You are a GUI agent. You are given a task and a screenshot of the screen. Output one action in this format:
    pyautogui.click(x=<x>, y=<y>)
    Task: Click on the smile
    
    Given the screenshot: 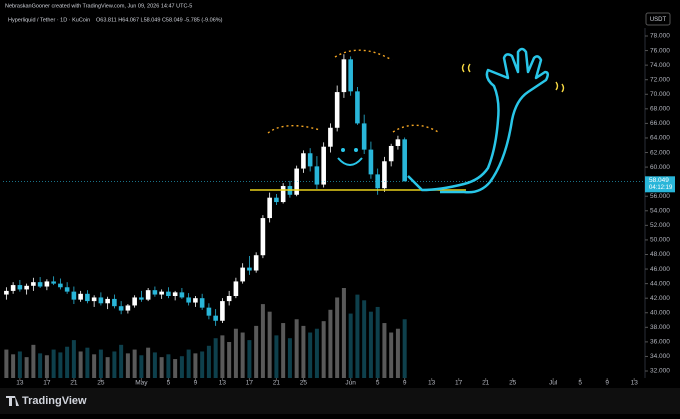 What is the action you would take?
    pyautogui.click(x=350, y=161)
    